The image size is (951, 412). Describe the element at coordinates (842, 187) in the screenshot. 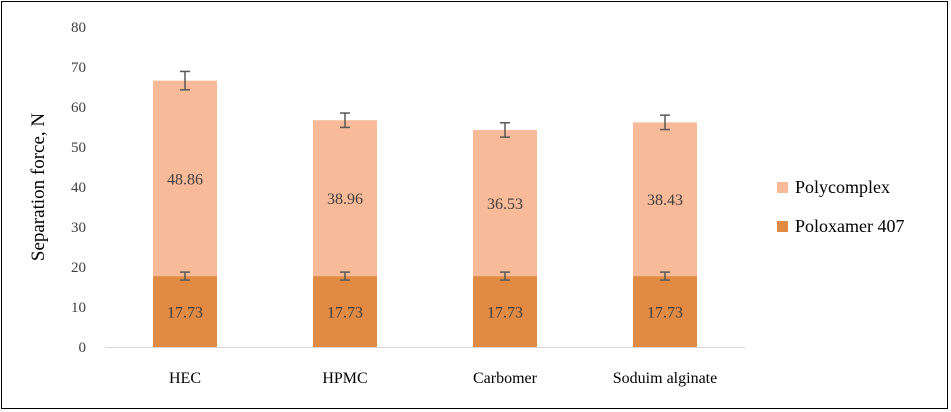

I see `legend-label-polycomplex: Polycomplex` at that location.